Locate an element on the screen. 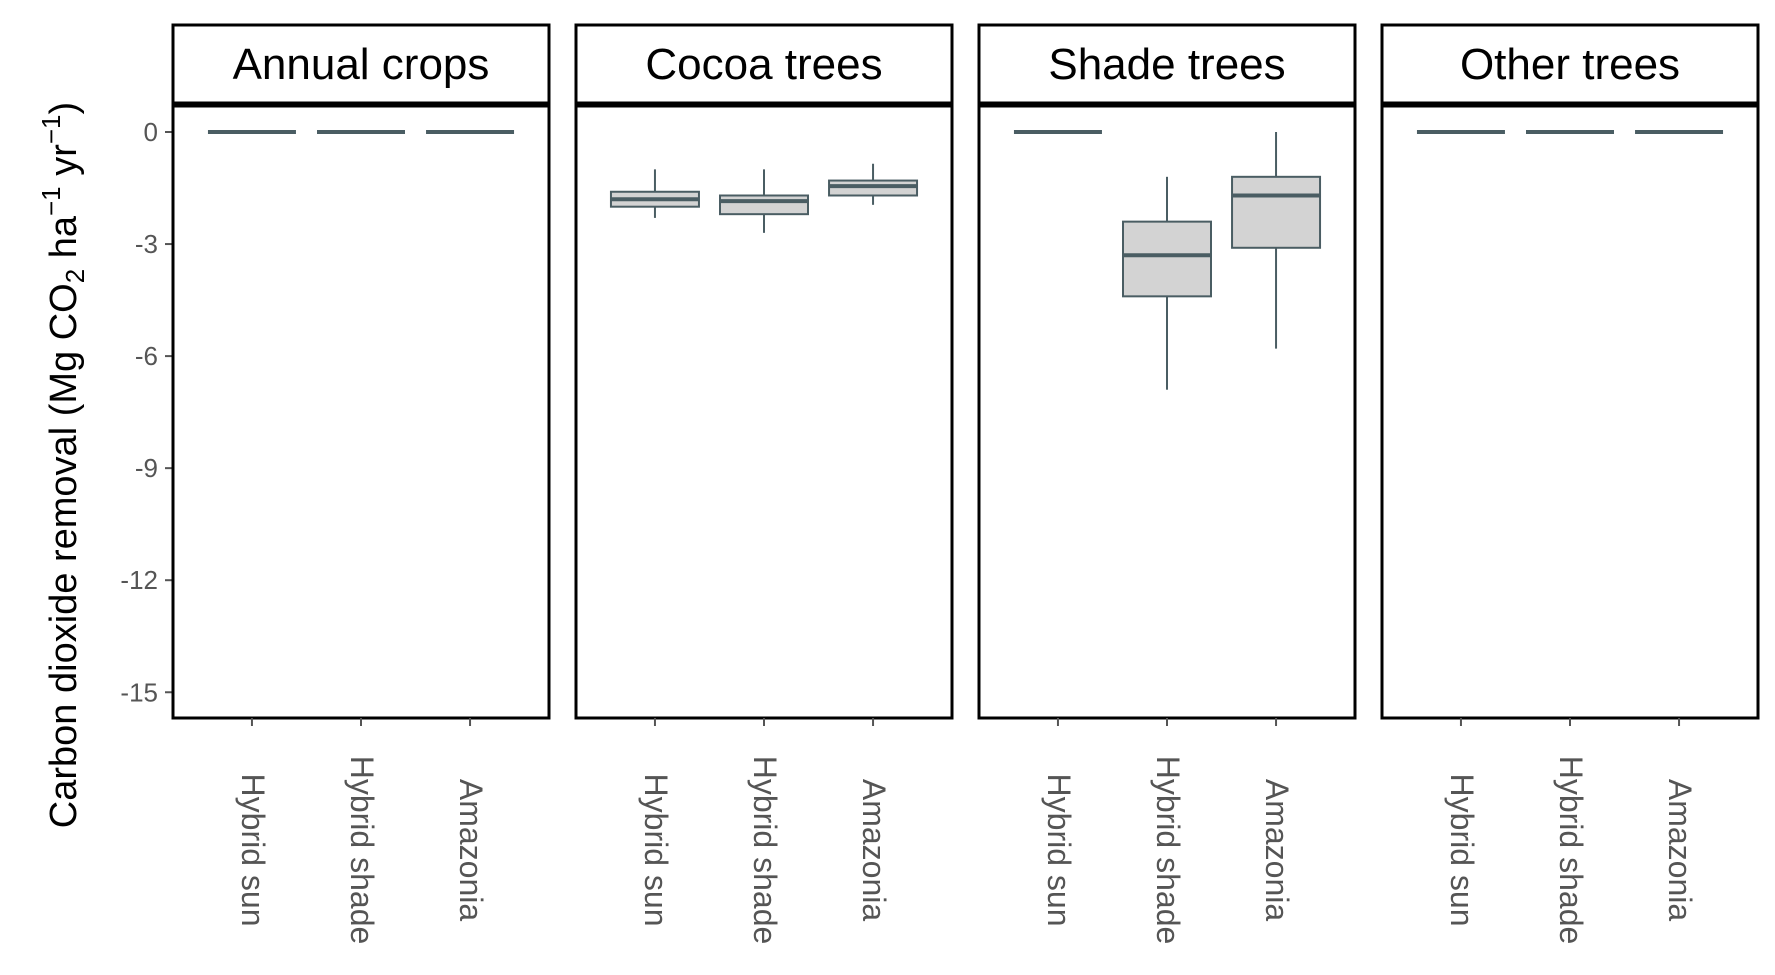 This screenshot has width=1775, height=975. y-title-subscript: 2 is located at coordinates (75, 276).